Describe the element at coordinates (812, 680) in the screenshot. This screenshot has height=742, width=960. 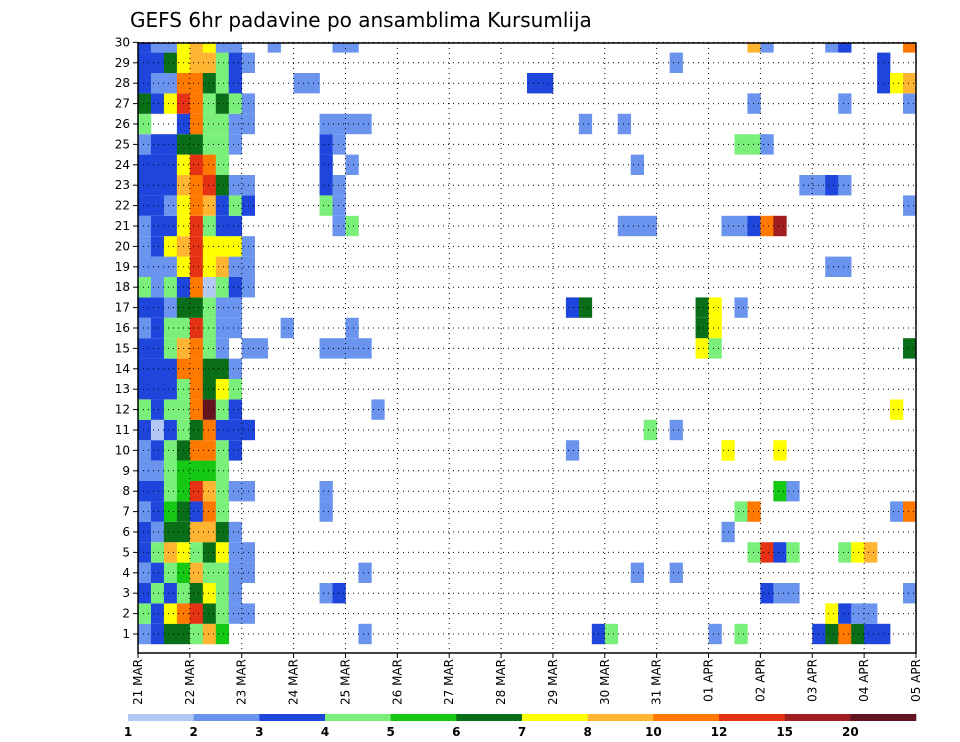
I see `x-tick-label: 03 APR` at that location.